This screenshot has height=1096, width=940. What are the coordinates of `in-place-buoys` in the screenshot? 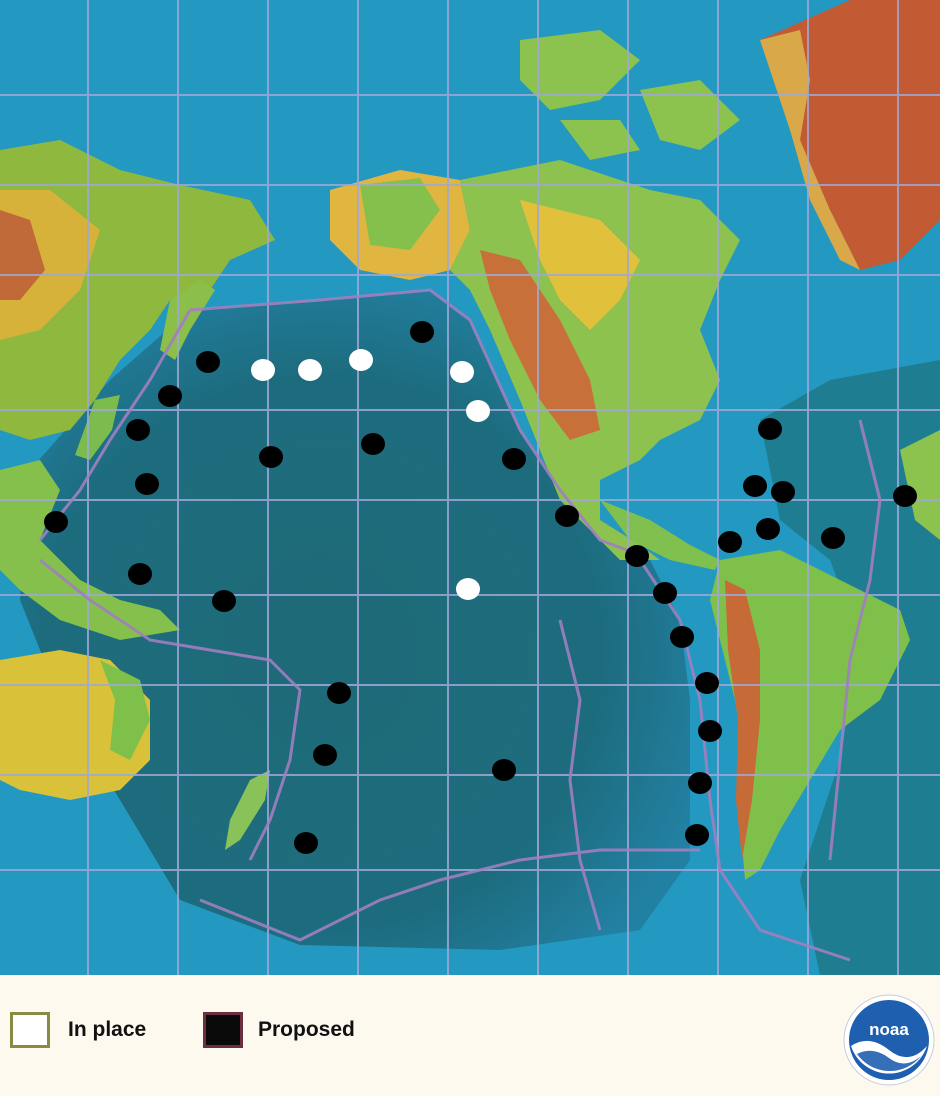 It's located at (370, 474).